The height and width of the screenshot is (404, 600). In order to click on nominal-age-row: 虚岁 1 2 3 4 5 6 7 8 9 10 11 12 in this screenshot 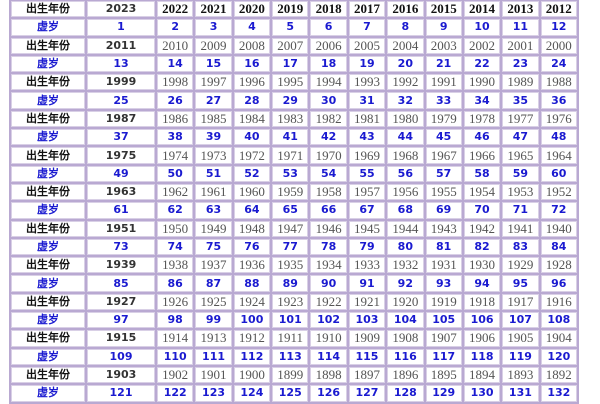, I will do `click(294, 27)`.